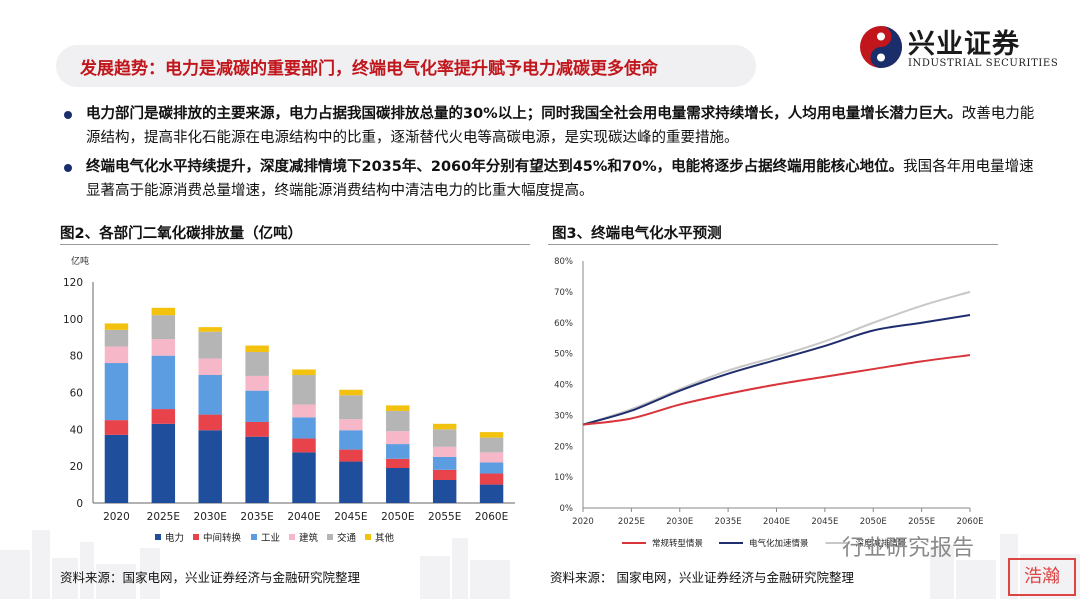 The width and height of the screenshot is (1080, 599). What do you see at coordinates (964, 44) in the screenshot?
I see `logo-cn-text: 兴业证券` at bounding box center [964, 44].